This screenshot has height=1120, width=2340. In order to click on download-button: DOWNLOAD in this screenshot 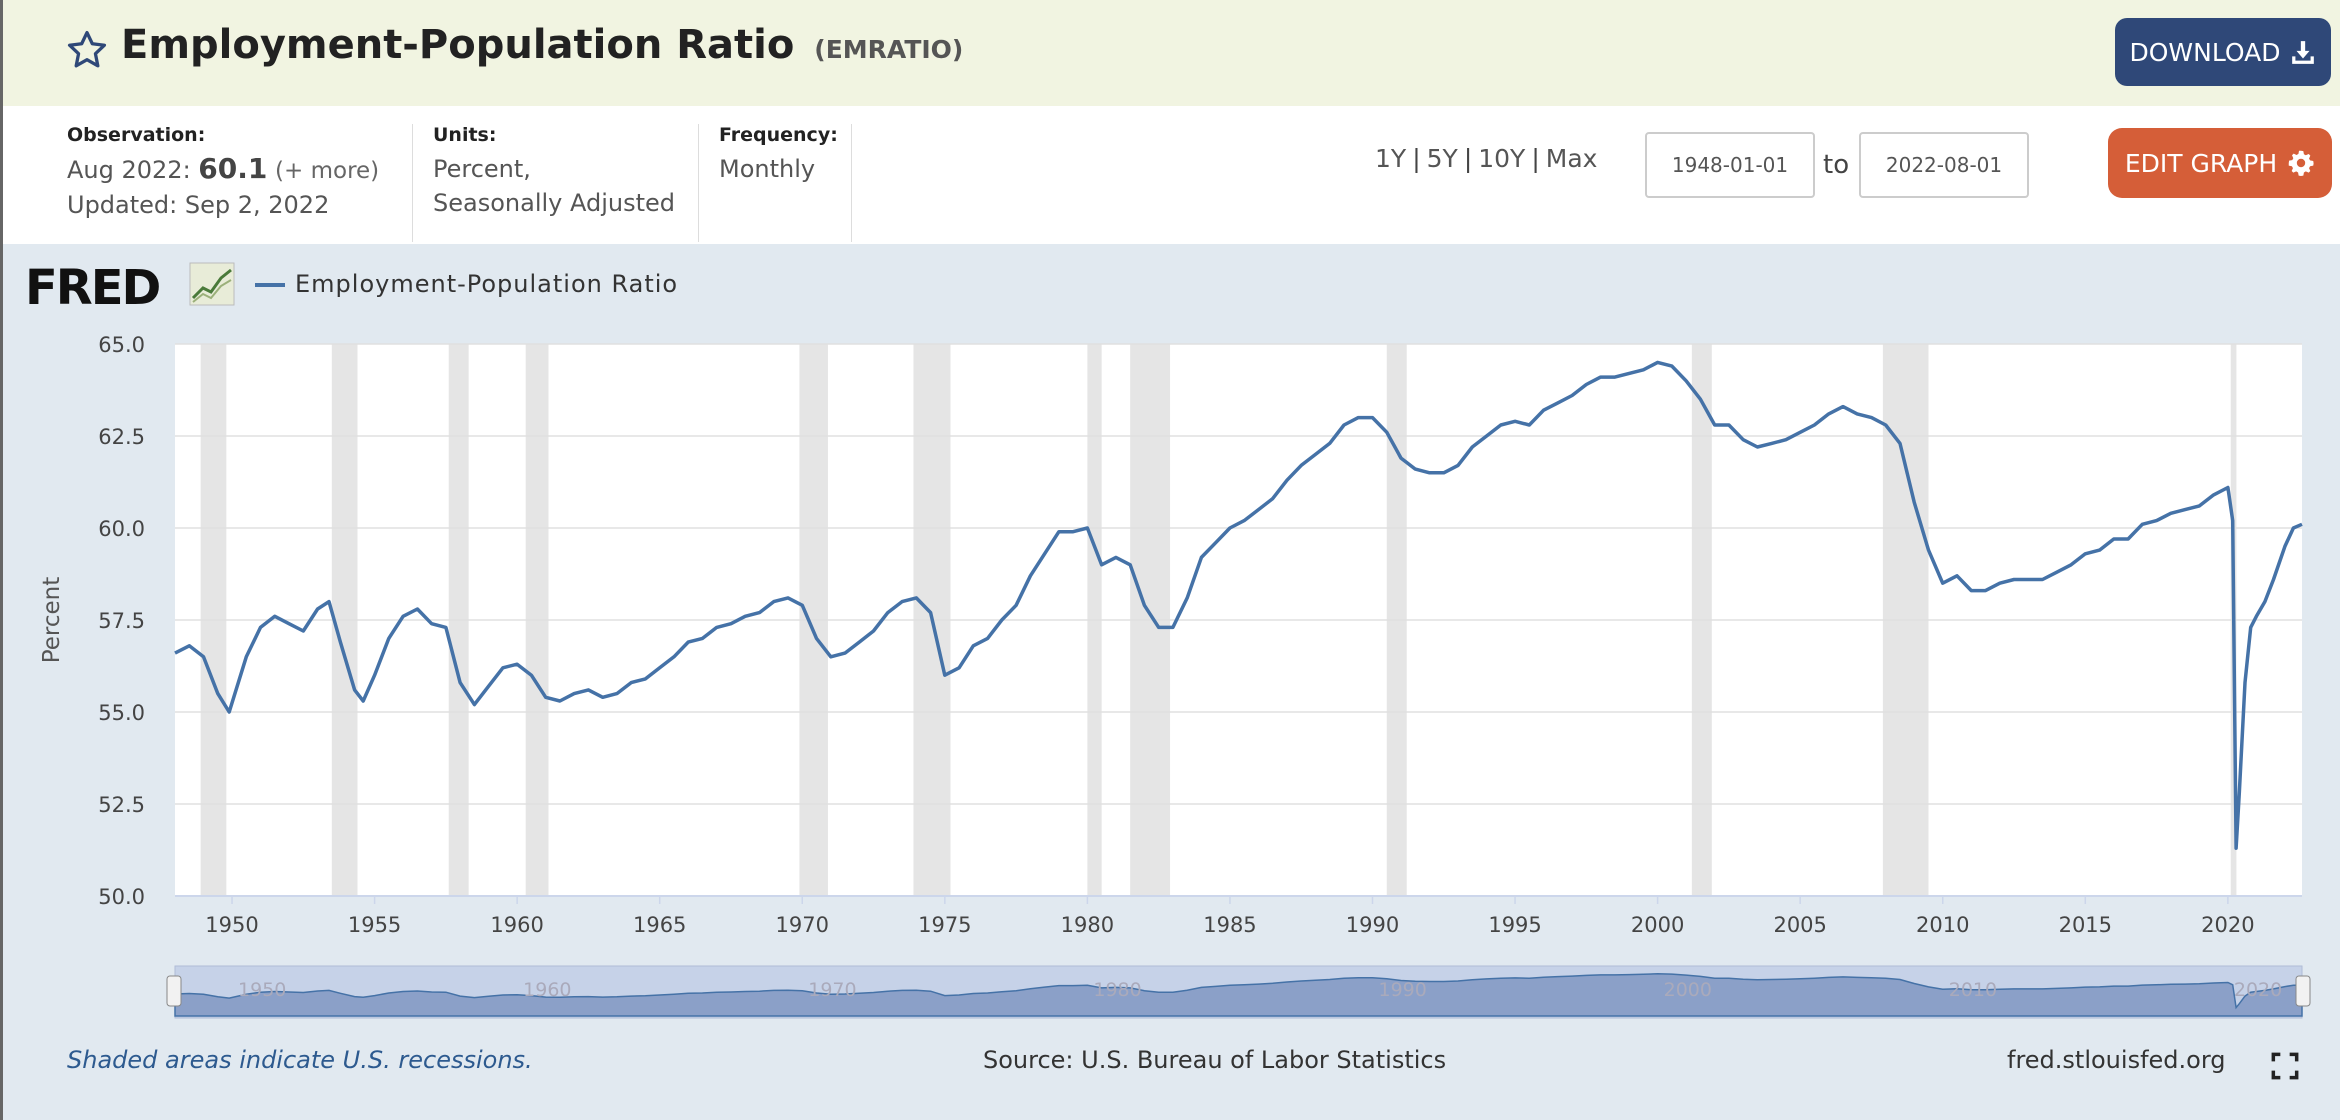, I will do `click(2223, 52)`.